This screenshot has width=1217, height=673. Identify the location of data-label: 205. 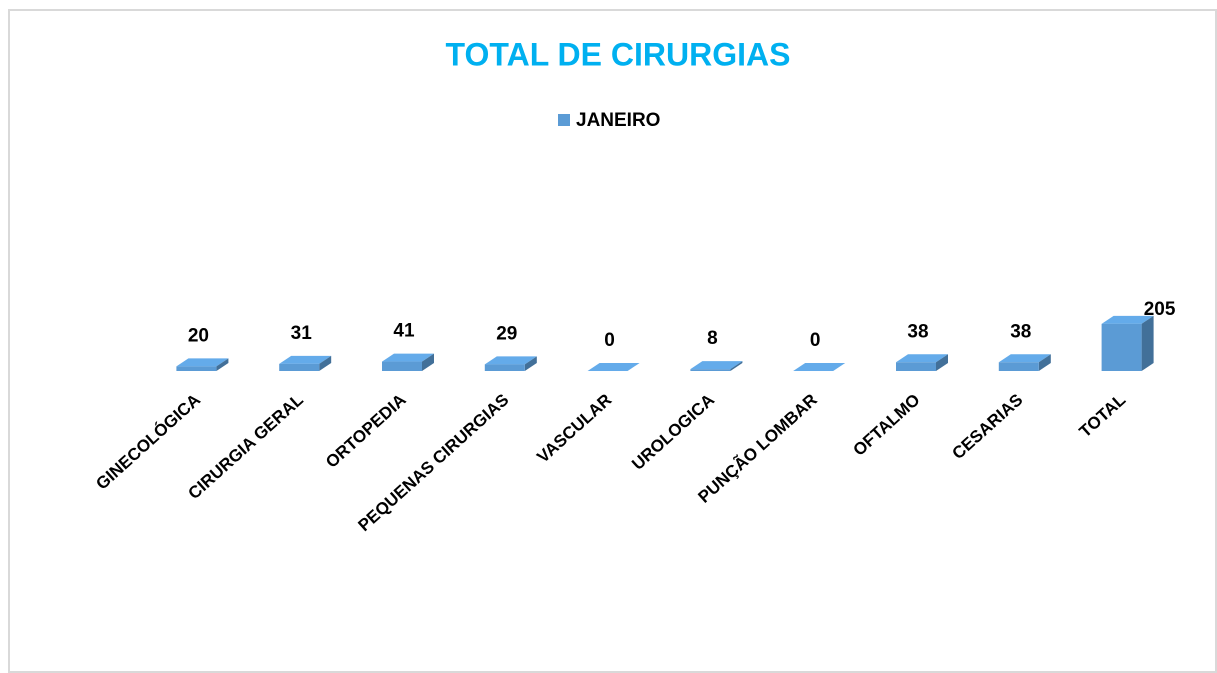
(1160, 309).